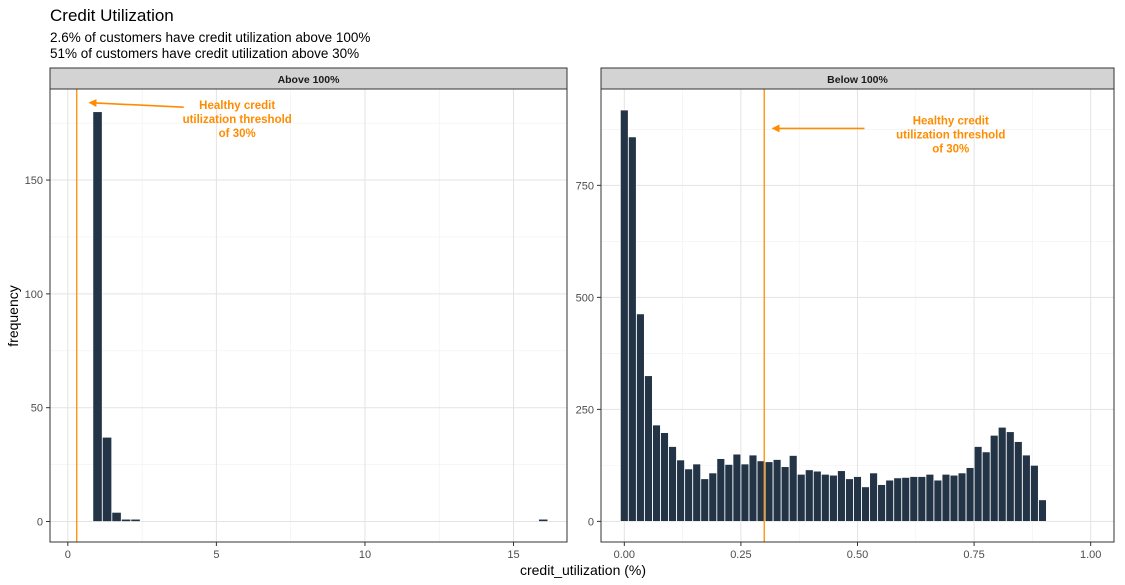 This screenshot has height=585, width=1125. I want to click on y-tick-label: 750, so click(585, 186).